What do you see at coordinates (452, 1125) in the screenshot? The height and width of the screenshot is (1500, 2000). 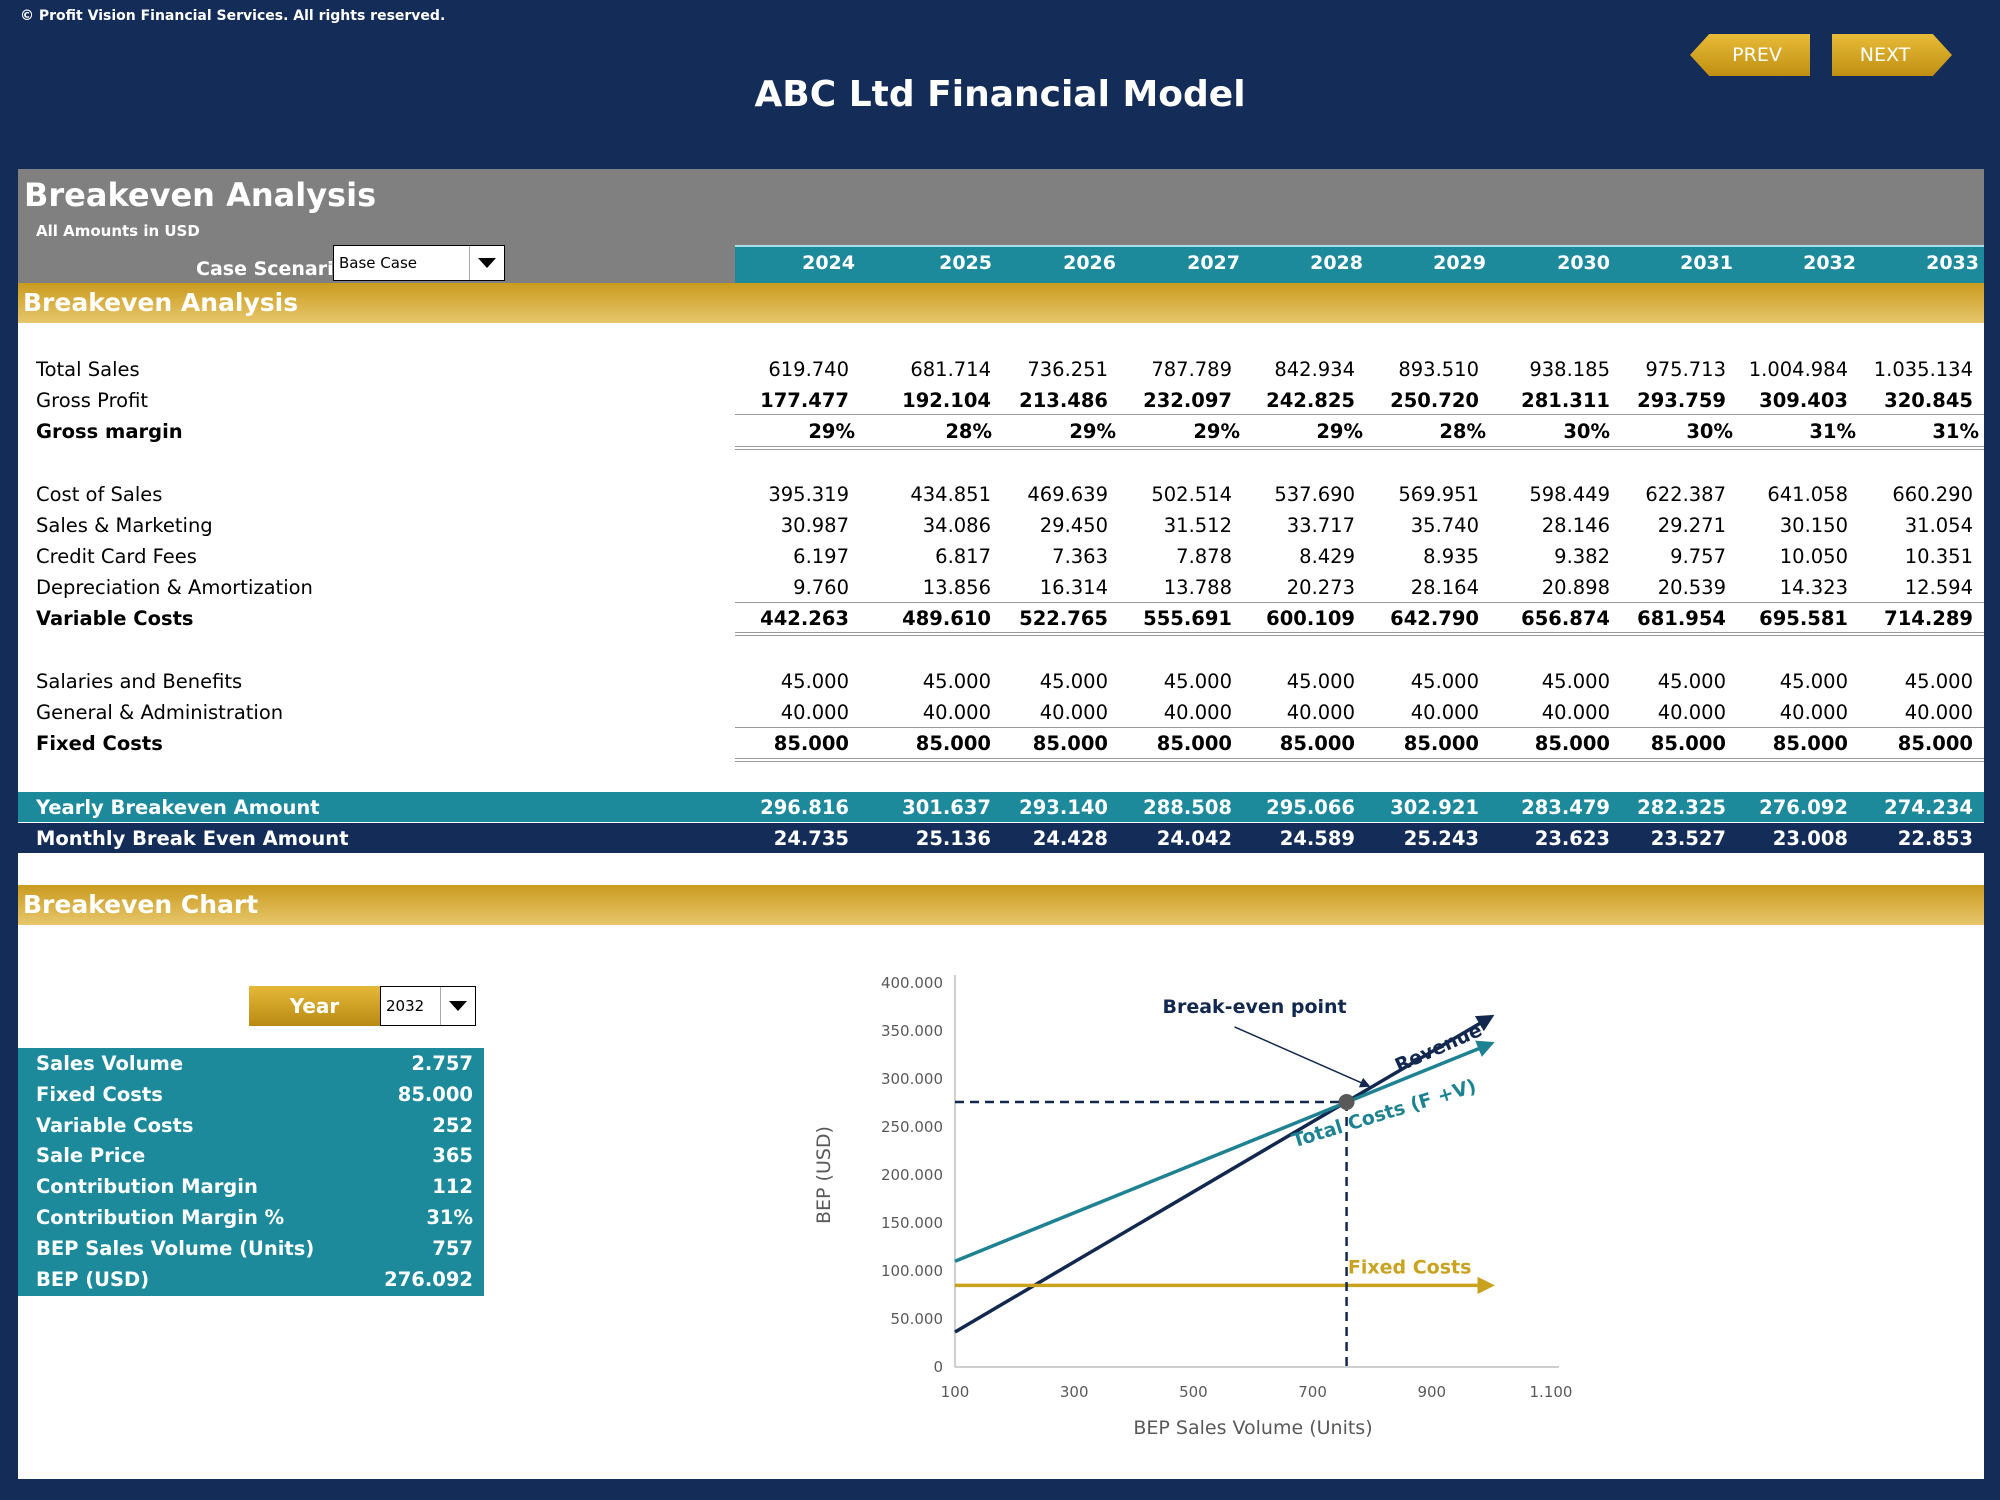 I see `summary-value: 252` at bounding box center [452, 1125].